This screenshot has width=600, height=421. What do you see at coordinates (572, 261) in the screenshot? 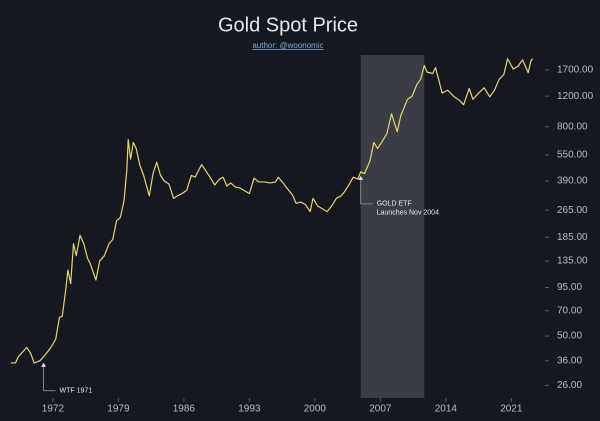
I see `y-tick-label: 135.00` at bounding box center [572, 261].